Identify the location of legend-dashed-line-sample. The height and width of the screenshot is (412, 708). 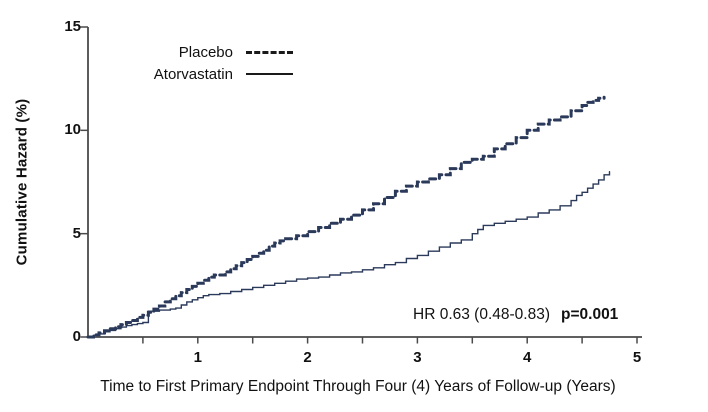
(269, 52).